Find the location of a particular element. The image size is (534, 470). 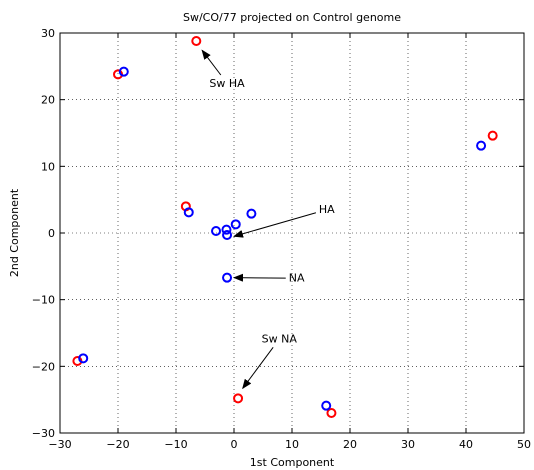

annotation-label: NA is located at coordinates (297, 278).